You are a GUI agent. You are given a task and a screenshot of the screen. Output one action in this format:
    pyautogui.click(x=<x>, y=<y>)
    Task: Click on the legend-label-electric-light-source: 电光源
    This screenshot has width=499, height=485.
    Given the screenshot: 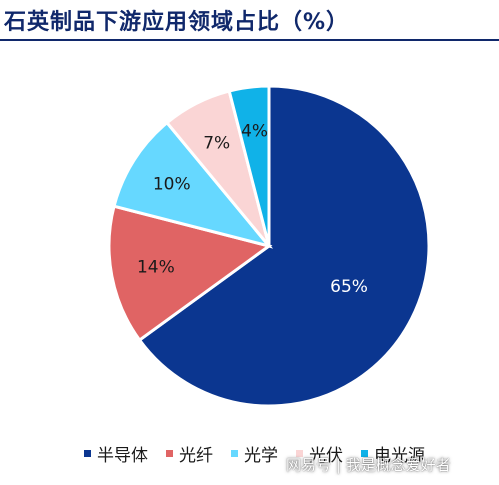 What is the action you would take?
    pyautogui.click(x=399, y=455)
    